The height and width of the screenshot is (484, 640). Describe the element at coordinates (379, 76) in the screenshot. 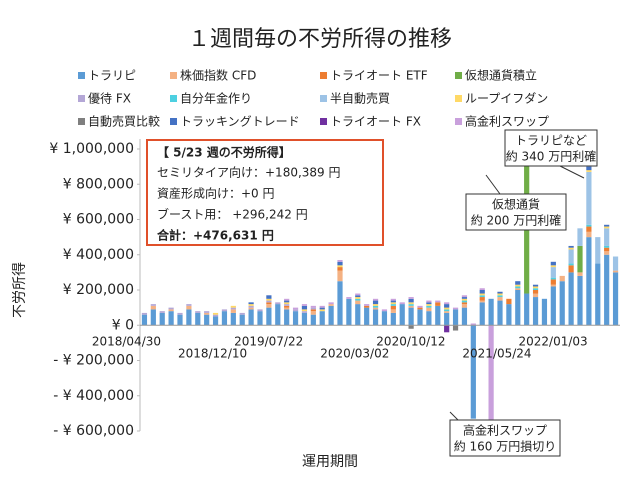

I see `legend-label: トライオート ETF` at that location.